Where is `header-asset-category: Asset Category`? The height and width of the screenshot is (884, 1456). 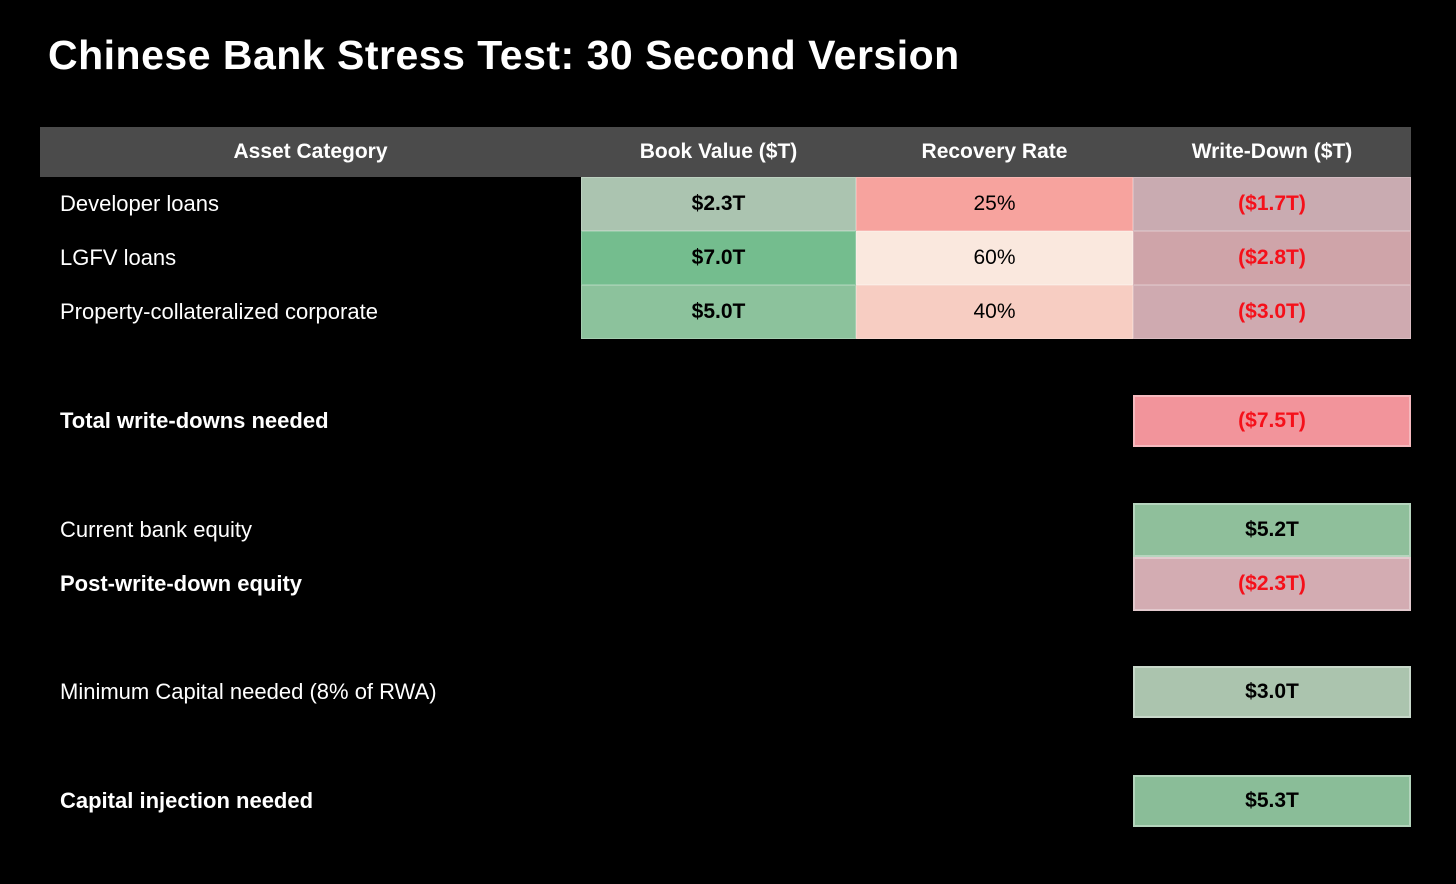 header-asset-category: Asset Category is located at coordinates (310, 151).